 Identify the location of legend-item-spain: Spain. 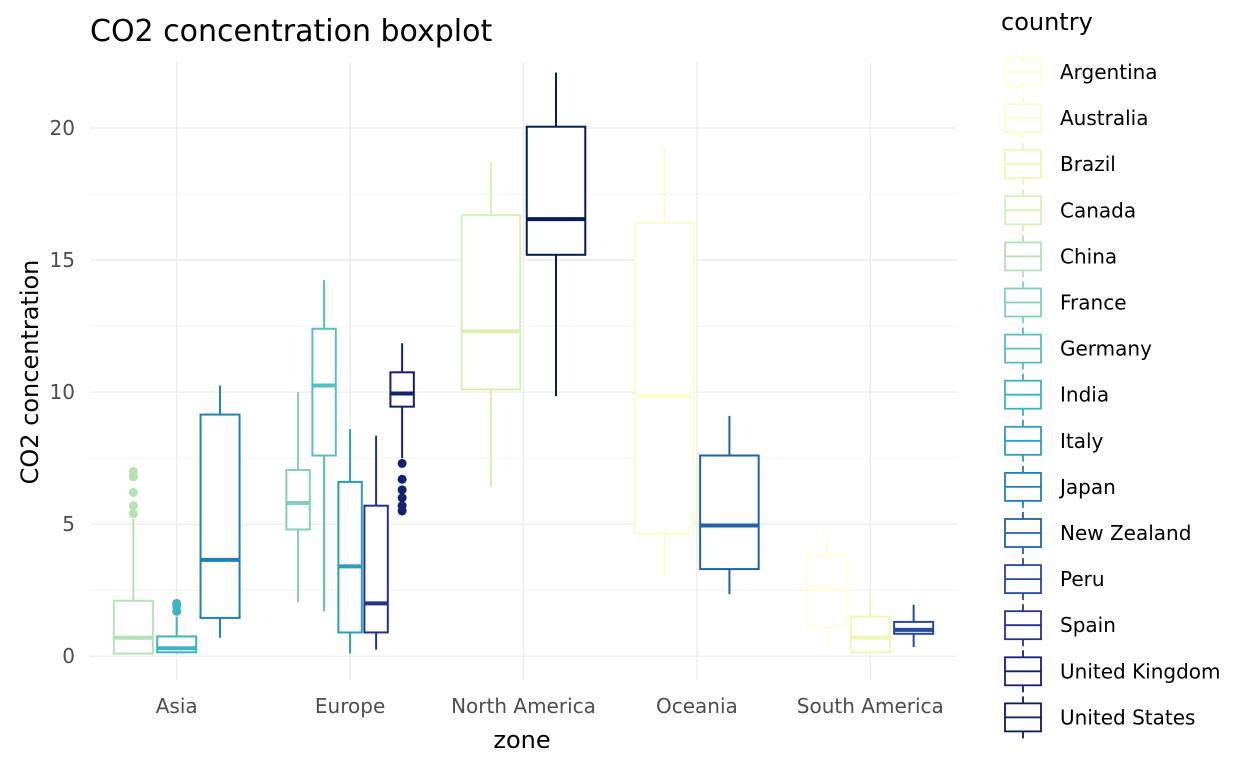
(1060, 625).